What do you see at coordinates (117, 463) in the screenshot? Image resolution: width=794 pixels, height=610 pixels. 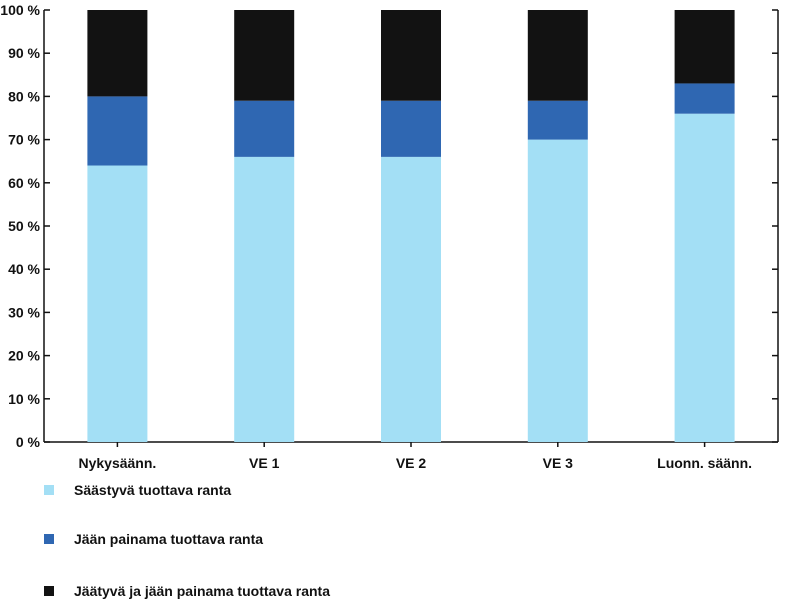 I see `x-tick-label: Nykysäänn.` at bounding box center [117, 463].